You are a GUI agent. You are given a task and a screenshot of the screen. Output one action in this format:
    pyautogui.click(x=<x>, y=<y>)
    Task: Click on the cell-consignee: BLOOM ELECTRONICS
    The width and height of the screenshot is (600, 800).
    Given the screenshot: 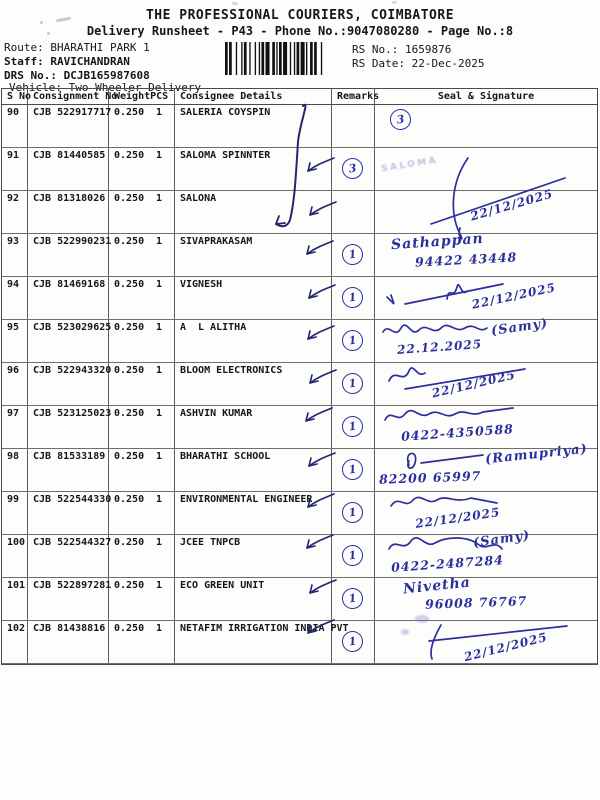 What is the action you would take?
    pyautogui.click(x=253, y=384)
    